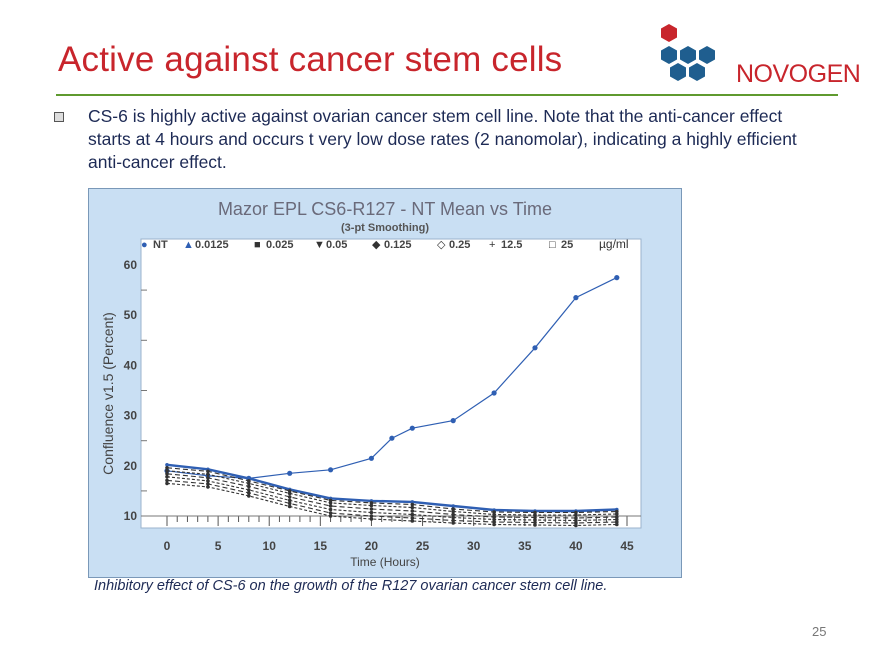 This screenshot has height=668, width=880. I want to click on legend-label: 12.5, so click(511, 245).